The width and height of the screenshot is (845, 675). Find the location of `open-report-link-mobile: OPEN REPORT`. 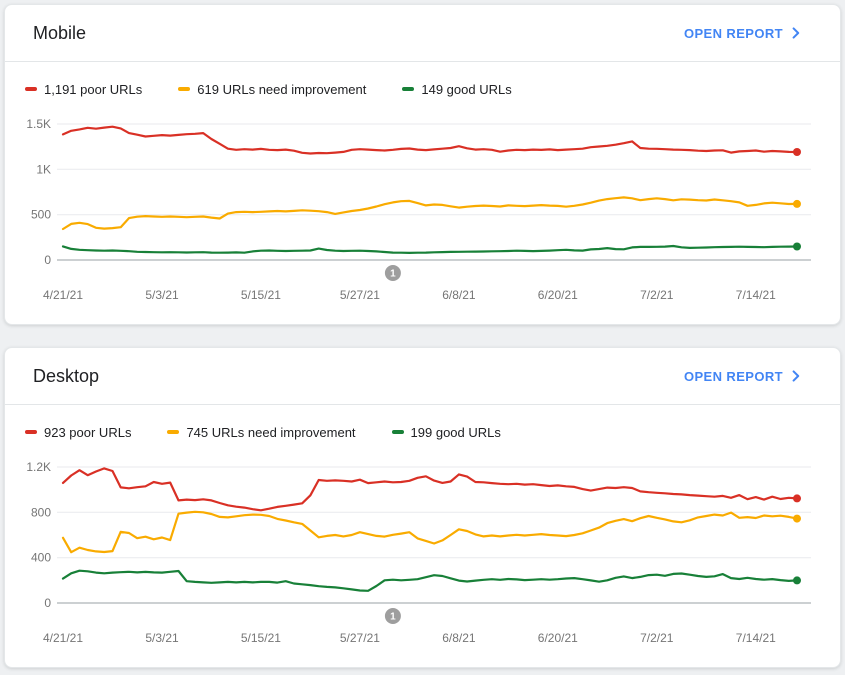

open-report-link-mobile: OPEN REPORT is located at coordinates (742, 33).